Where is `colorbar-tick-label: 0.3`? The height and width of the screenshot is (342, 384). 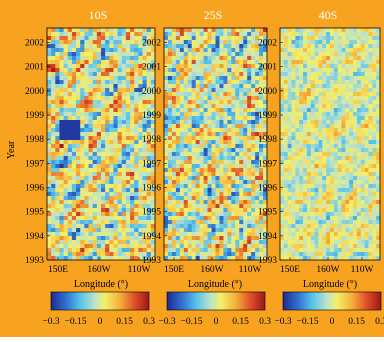 colorbar-tick-label: 0.3 is located at coordinates (379, 322).